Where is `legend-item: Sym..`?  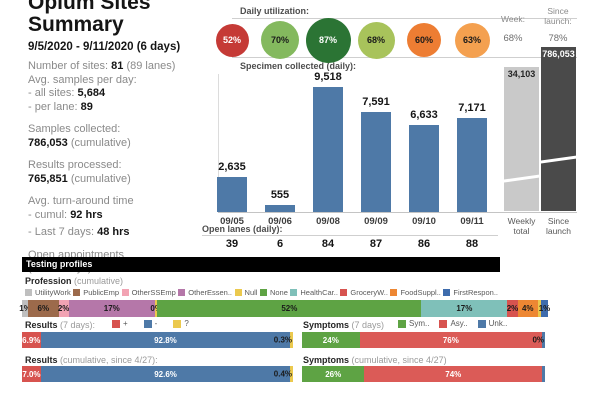
legend-item: Sym.. is located at coordinates (413, 323).